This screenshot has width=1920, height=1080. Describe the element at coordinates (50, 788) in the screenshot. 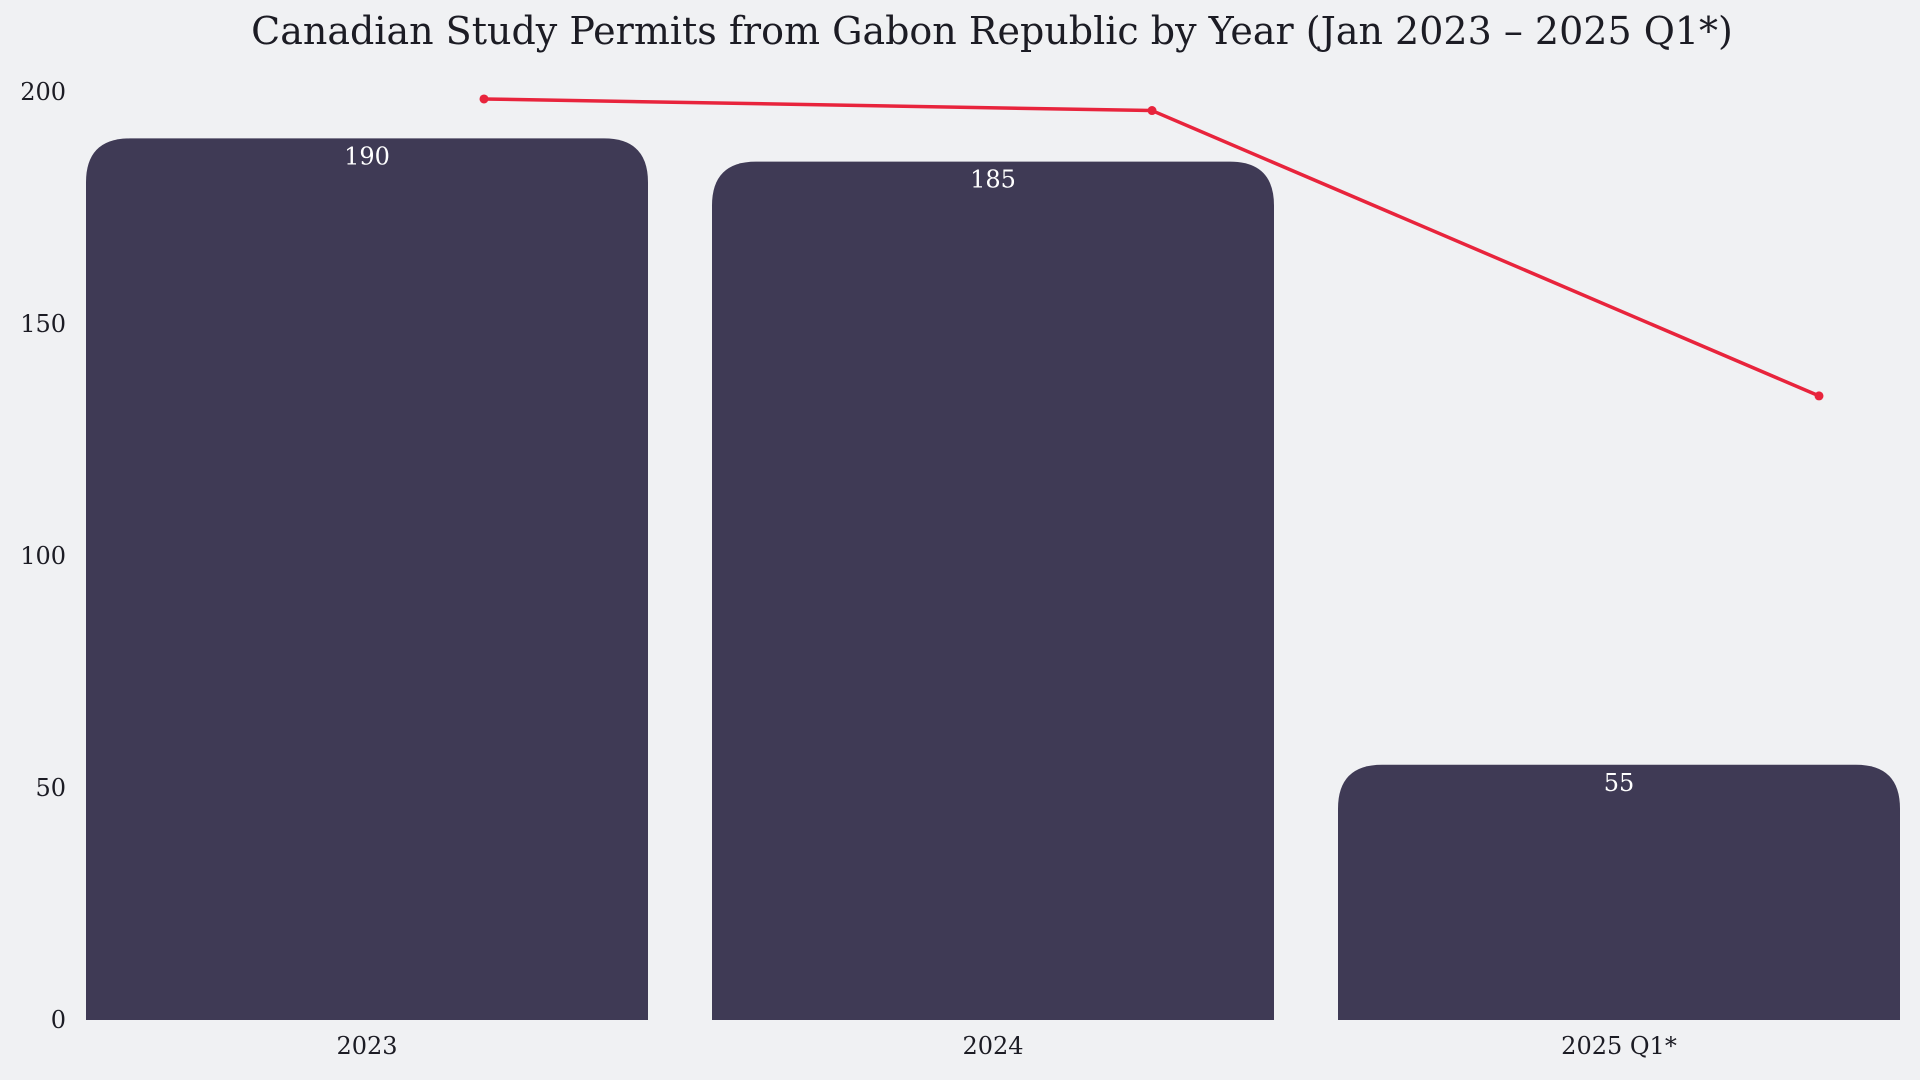

I see `y-tick-label: 50` at that location.